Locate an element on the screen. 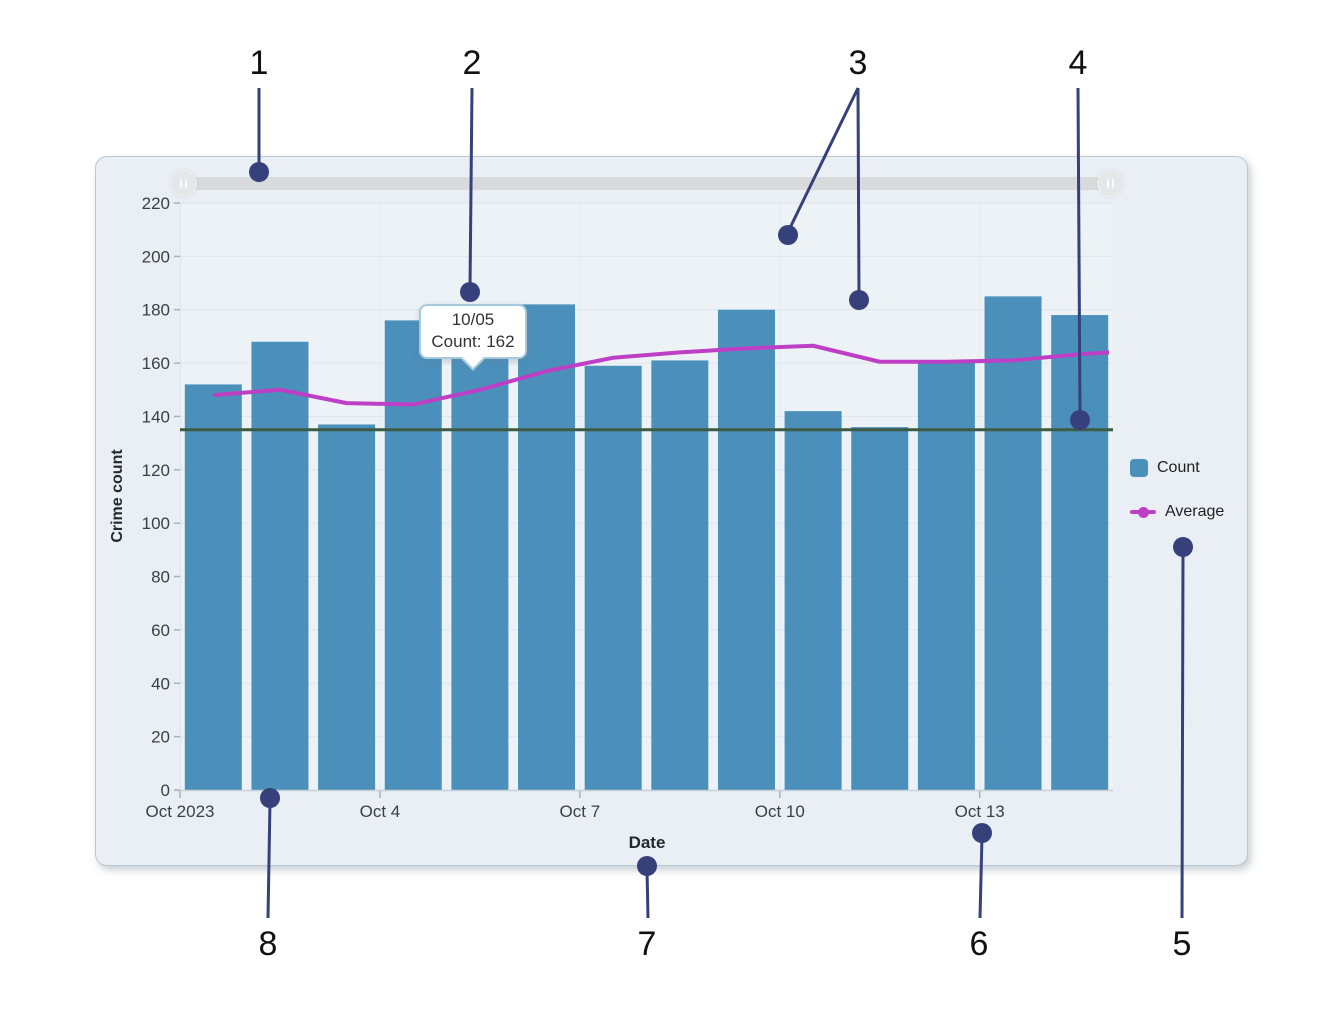  tooltip: 10/05 Count: 162 is located at coordinates (473, 337).